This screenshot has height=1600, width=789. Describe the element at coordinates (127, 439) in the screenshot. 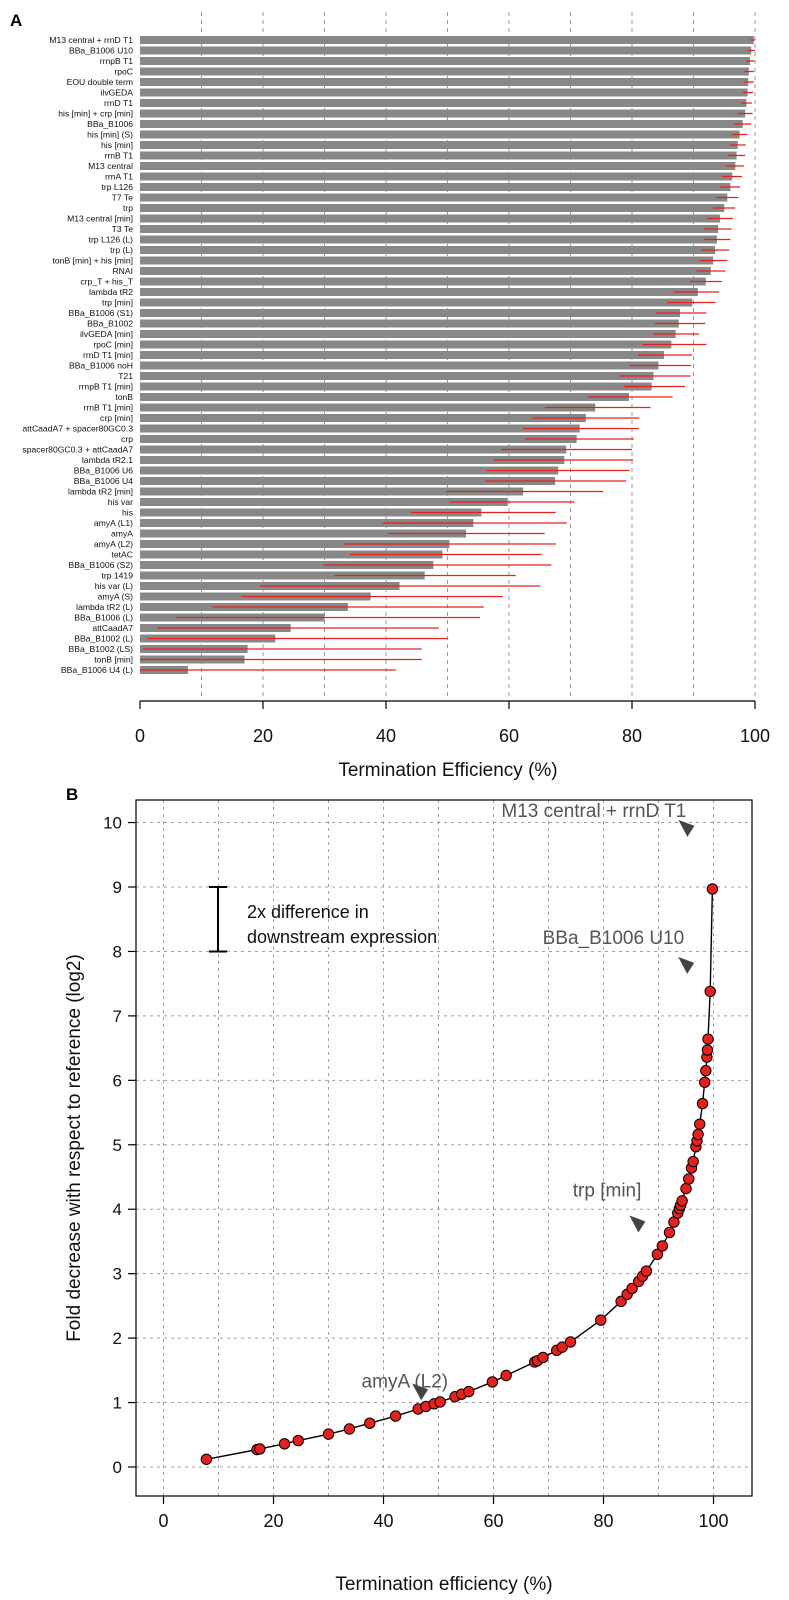

I see `category-label: crp` at that location.